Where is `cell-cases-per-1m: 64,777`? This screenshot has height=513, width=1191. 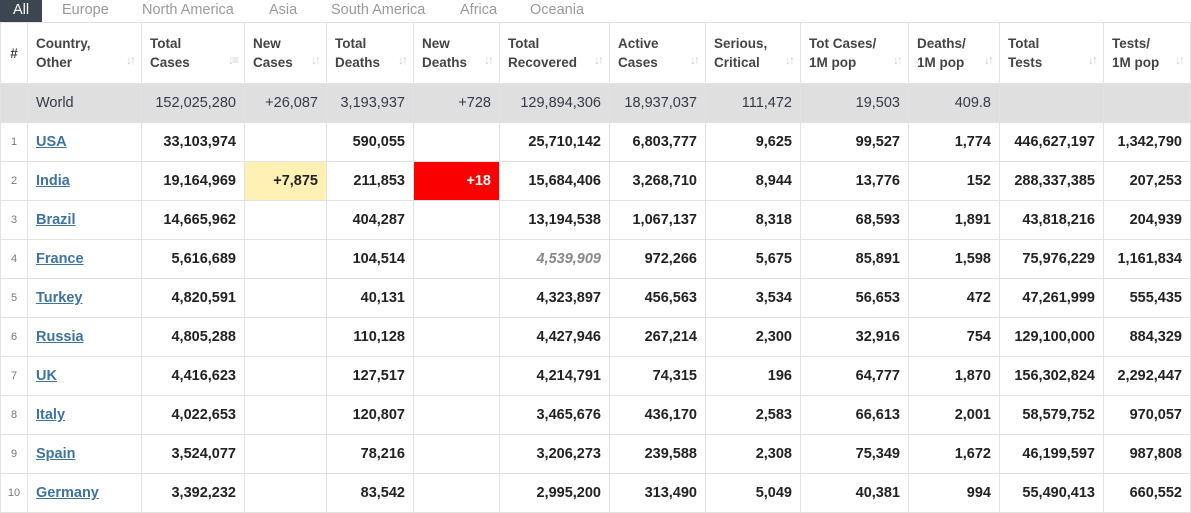
cell-cases-per-1m: 64,777 is located at coordinates (854, 376).